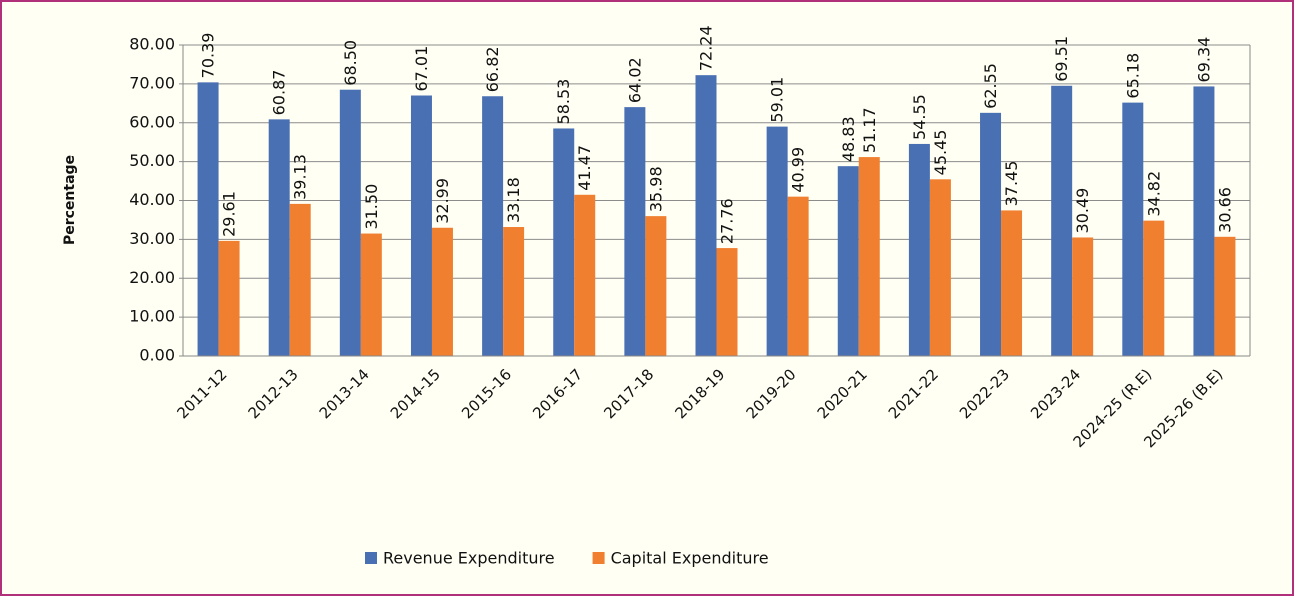 The image size is (1294, 596). Describe the element at coordinates (152, 238) in the screenshot. I see `y-tick-label: 30.00` at that location.